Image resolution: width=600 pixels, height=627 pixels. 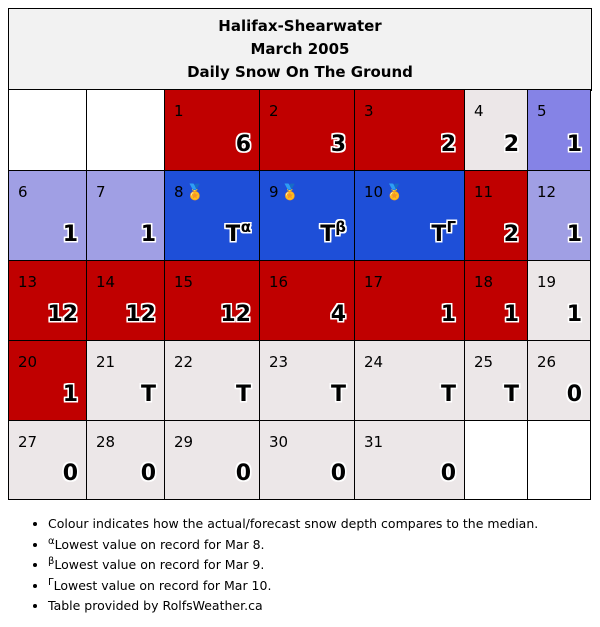 I want to click on day-cell-11: 11 2, so click(x=496, y=215).